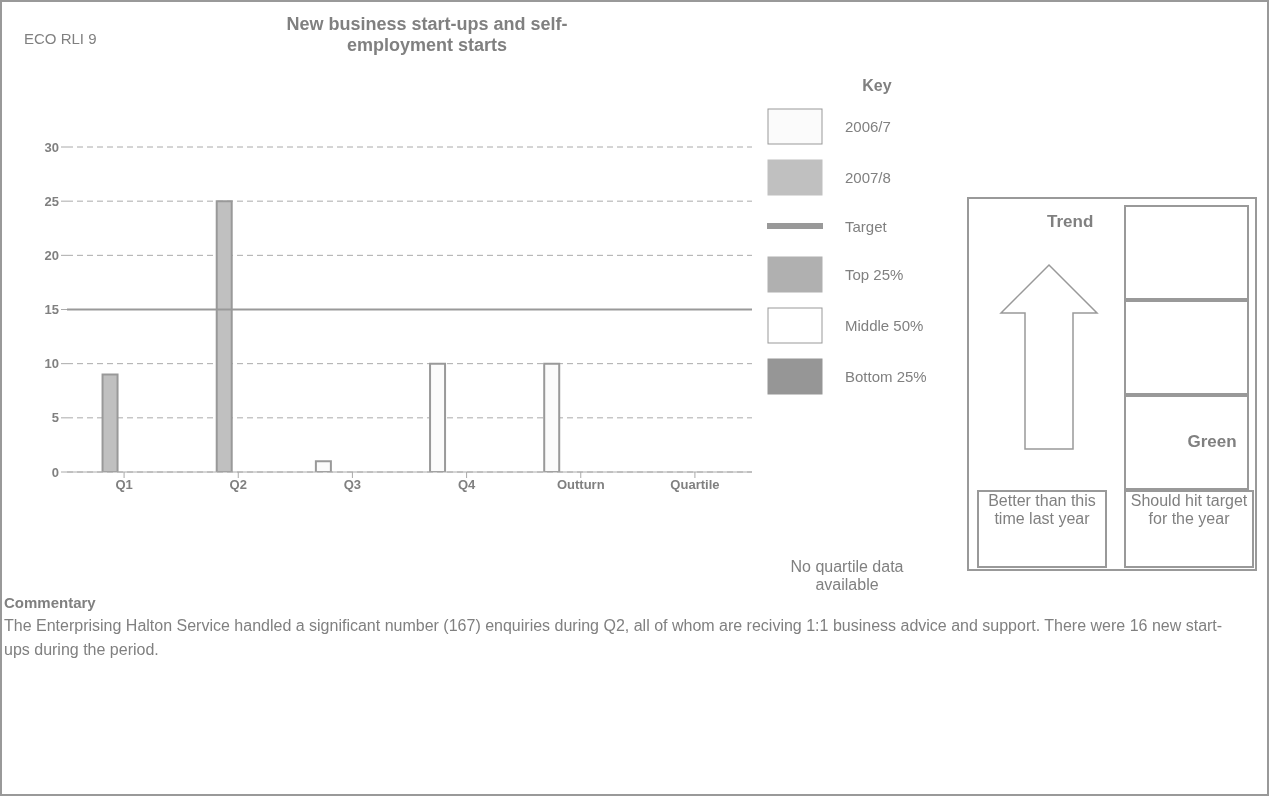 This screenshot has height=796, width=1269. Describe the element at coordinates (1070, 222) in the screenshot. I see `text: Trend` at that location.